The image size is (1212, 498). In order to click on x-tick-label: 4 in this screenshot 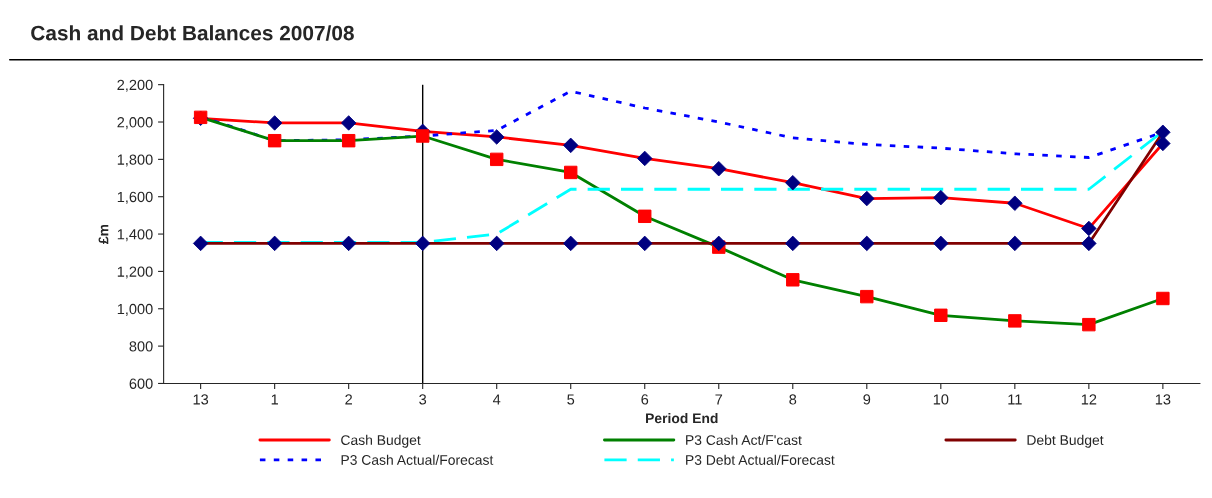, I will do `click(496, 399)`.